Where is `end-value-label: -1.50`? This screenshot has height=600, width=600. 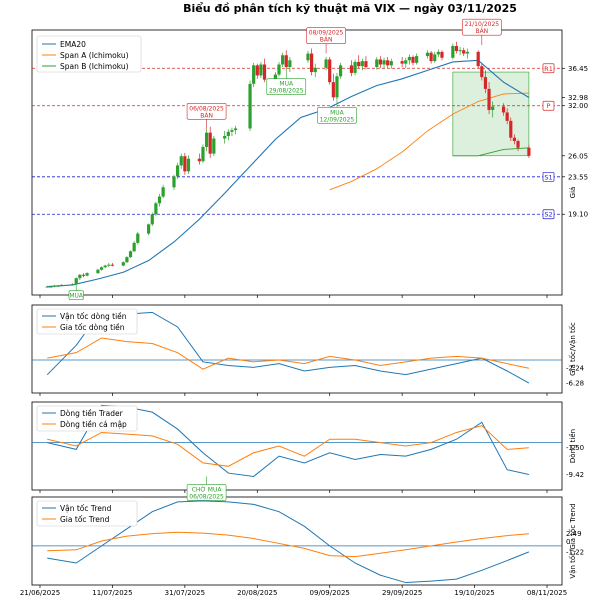
end-value-label: -1.50 is located at coordinates (575, 448).